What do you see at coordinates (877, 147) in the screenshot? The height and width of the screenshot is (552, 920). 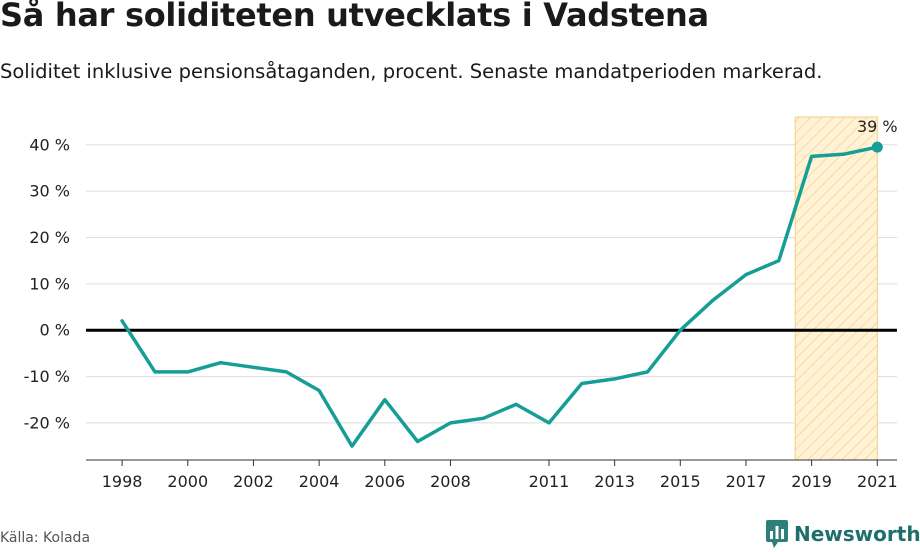 I see `end-point-marker` at bounding box center [877, 147].